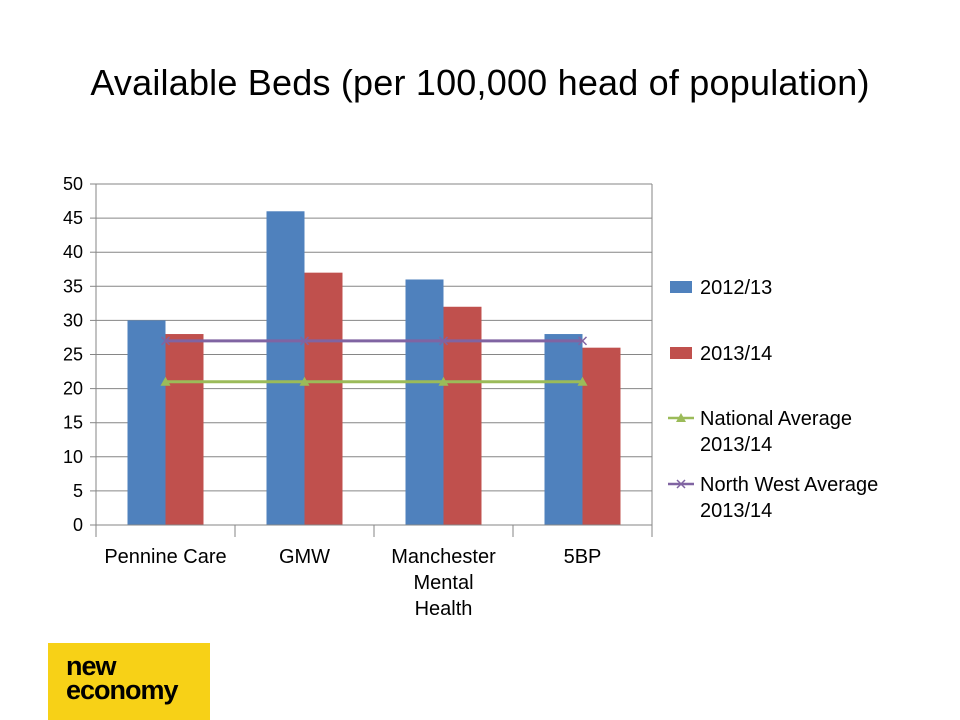 Image resolution: width=960 pixels, height=720 pixels. Describe the element at coordinates (444, 609) in the screenshot. I see `x-category-label: Health` at that location.